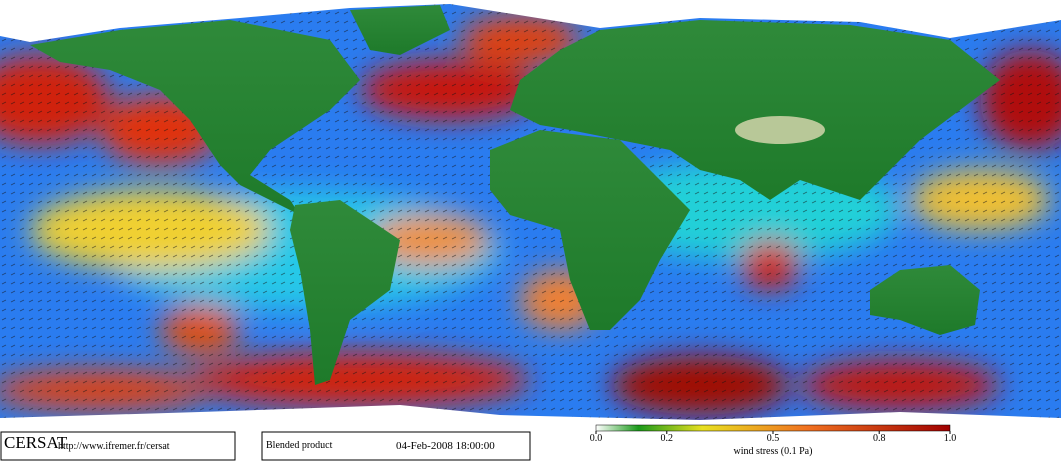 The image size is (1061, 462). I want to click on north-america, so click(195, 117).